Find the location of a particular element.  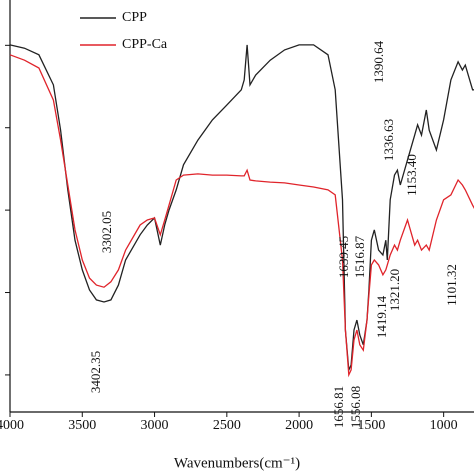

peak-label: 1556.08 is located at coordinates (355, 407).